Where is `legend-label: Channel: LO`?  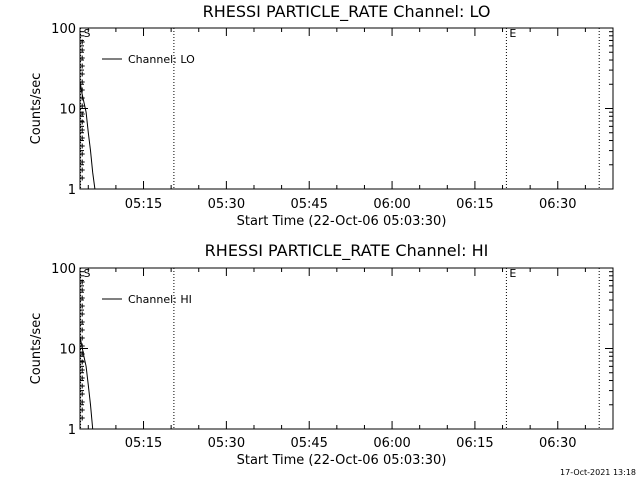 legend-label: Channel: LO is located at coordinates (161, 59).